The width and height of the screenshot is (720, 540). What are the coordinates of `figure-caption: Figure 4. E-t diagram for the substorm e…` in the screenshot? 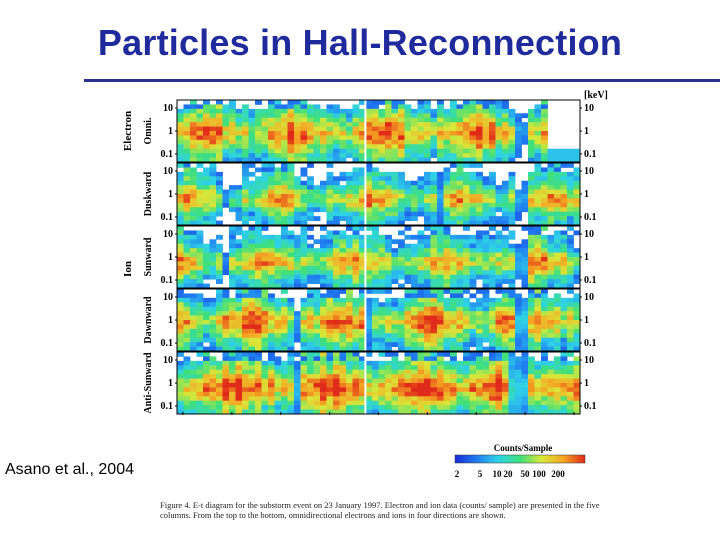 It's located at (380, 510).